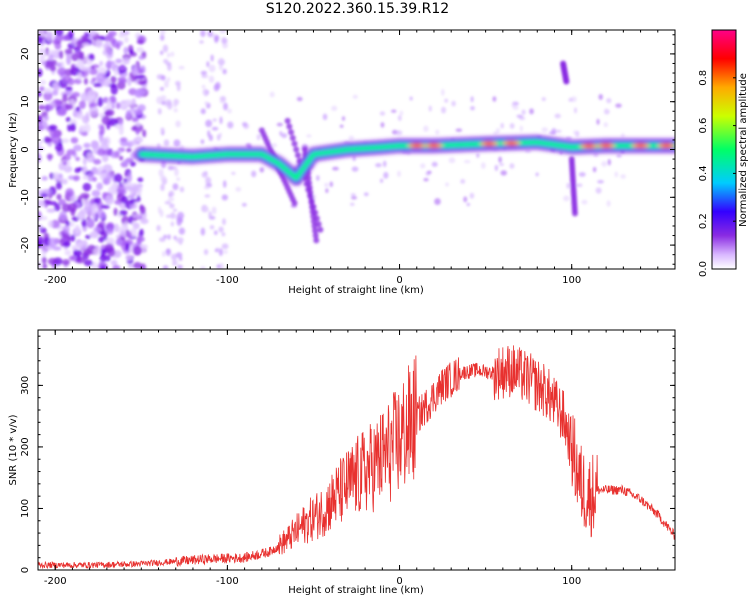 Image resolution: width=750 pixels, height=600 pixels. I want to click on top-y-tick-label: -10, so click(25, 197).